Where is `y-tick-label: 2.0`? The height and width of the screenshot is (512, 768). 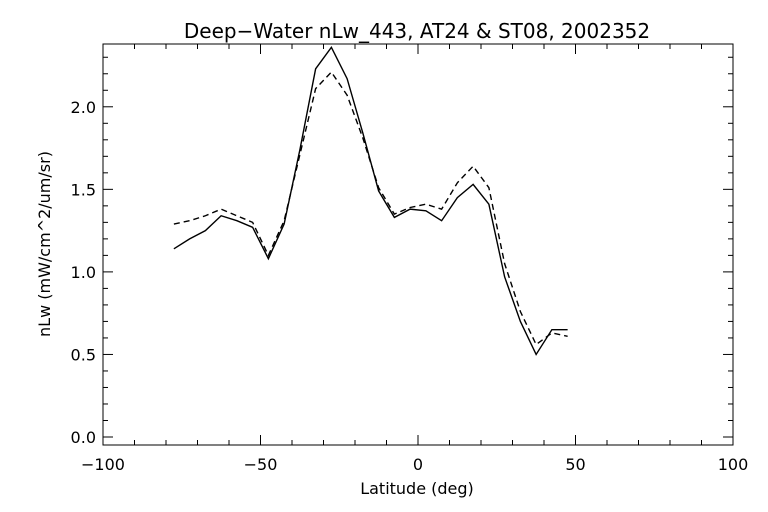 y-tick-label: 2.0 is located at coordinates (83, 107).